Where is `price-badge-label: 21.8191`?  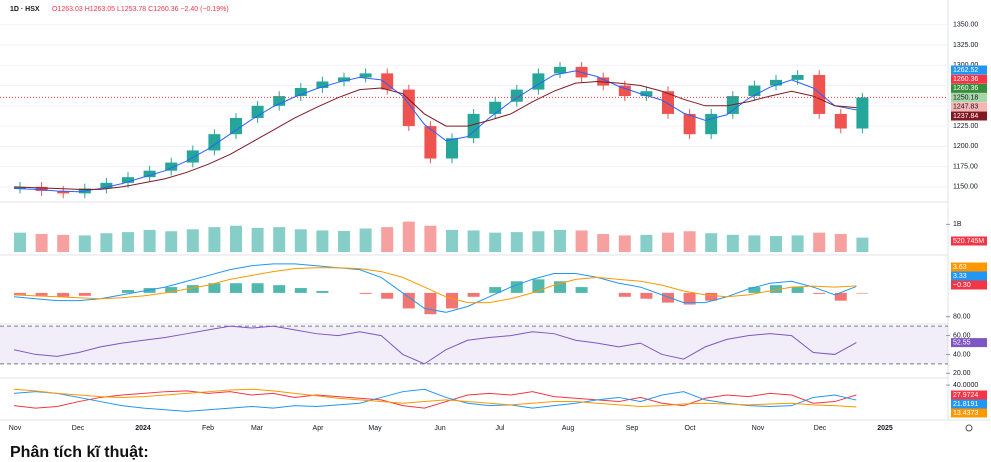
price-badge-label: 21.8191 is located at coordinates (965, 404).